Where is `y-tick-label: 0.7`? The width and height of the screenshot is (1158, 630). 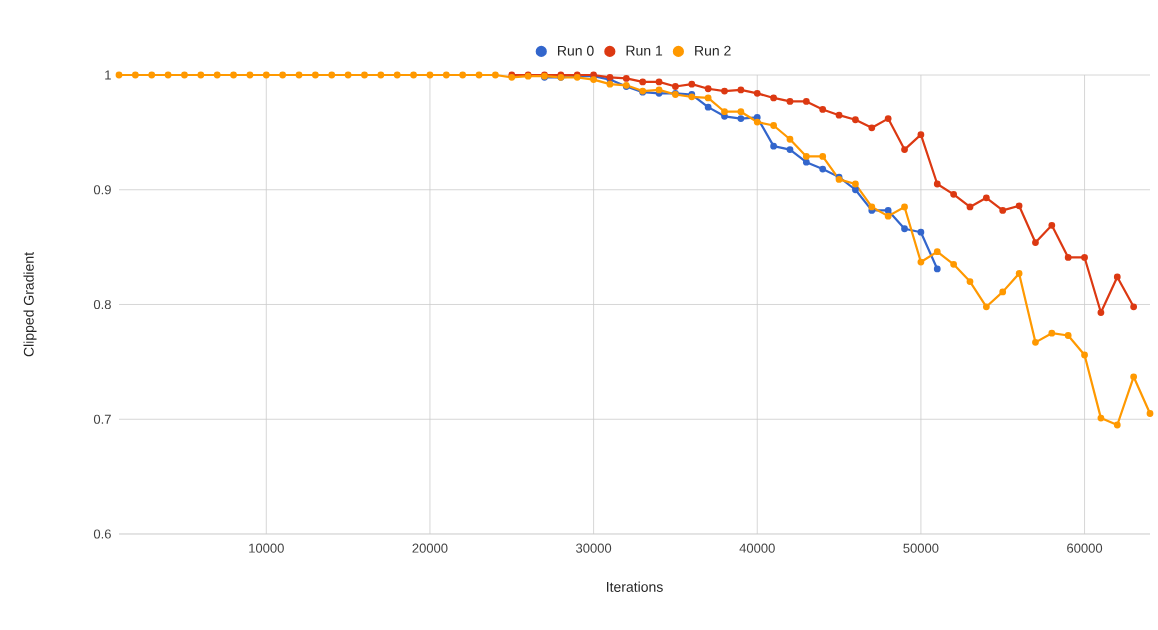
y-tick-label: 0.7 is located at coordinates (102, 419).